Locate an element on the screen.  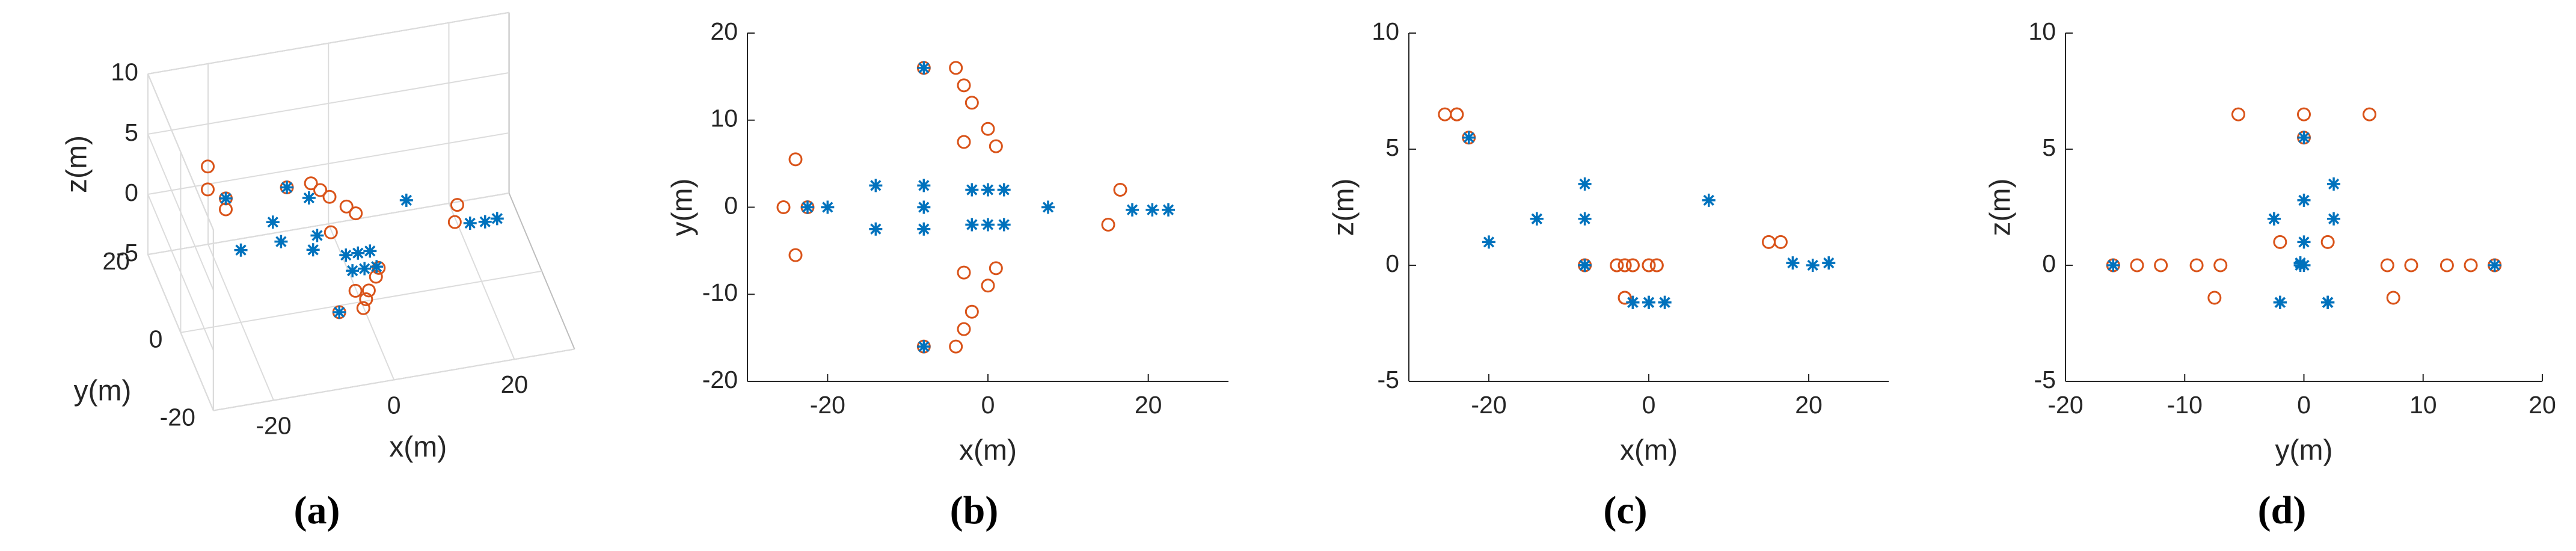
z-tick-label: -5 is located at coordinates (127, 252).